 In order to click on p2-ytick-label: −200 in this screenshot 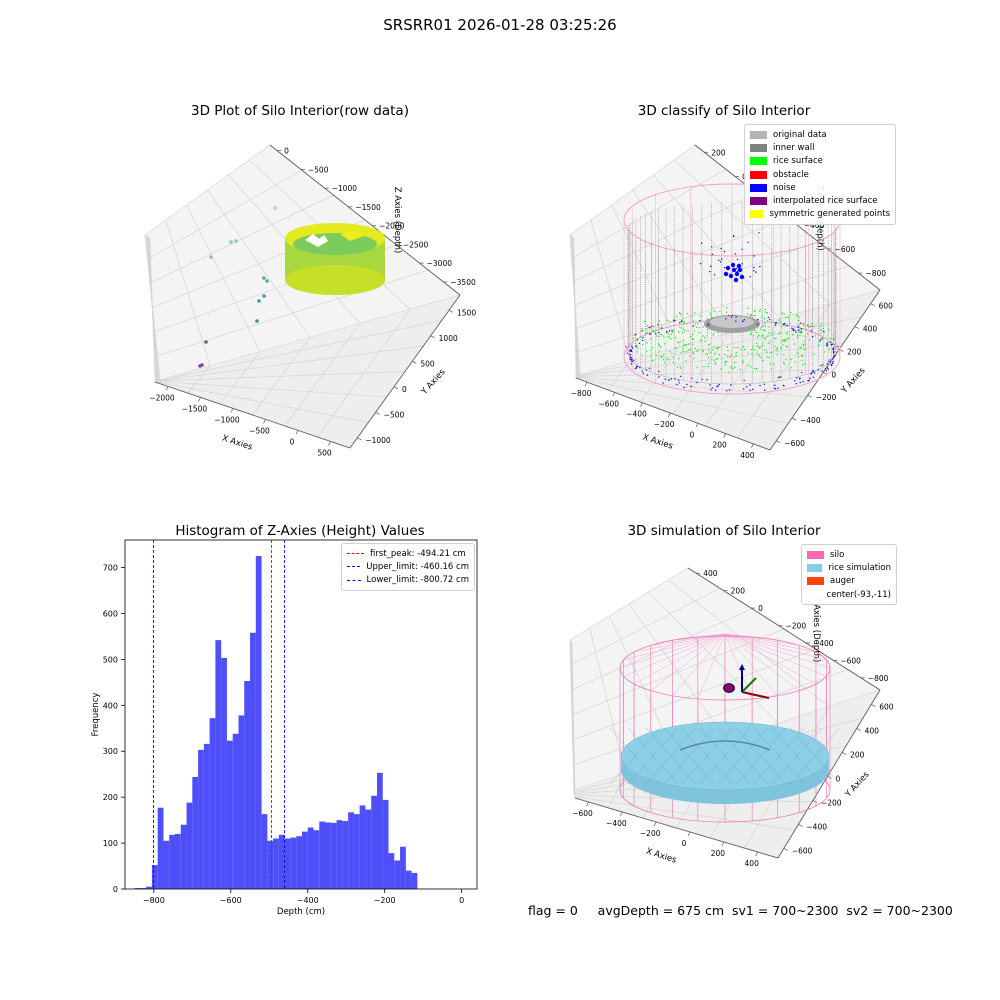, I will do `click(826, 397)`.